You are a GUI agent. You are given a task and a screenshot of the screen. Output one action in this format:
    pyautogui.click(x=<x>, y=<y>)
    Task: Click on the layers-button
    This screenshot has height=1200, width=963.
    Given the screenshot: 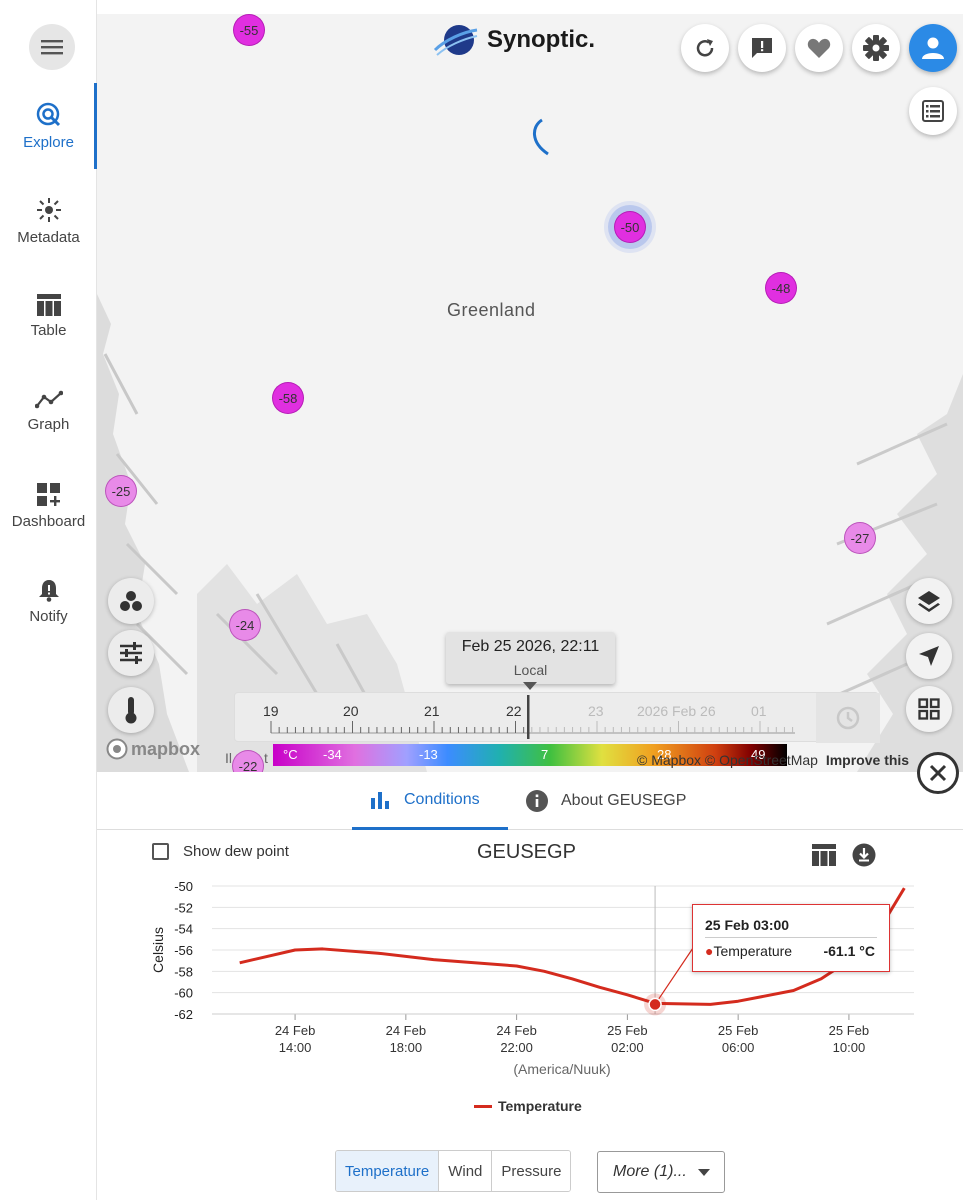 What is the action you would take?
    pyautogui.click(x=929, y=601)
    